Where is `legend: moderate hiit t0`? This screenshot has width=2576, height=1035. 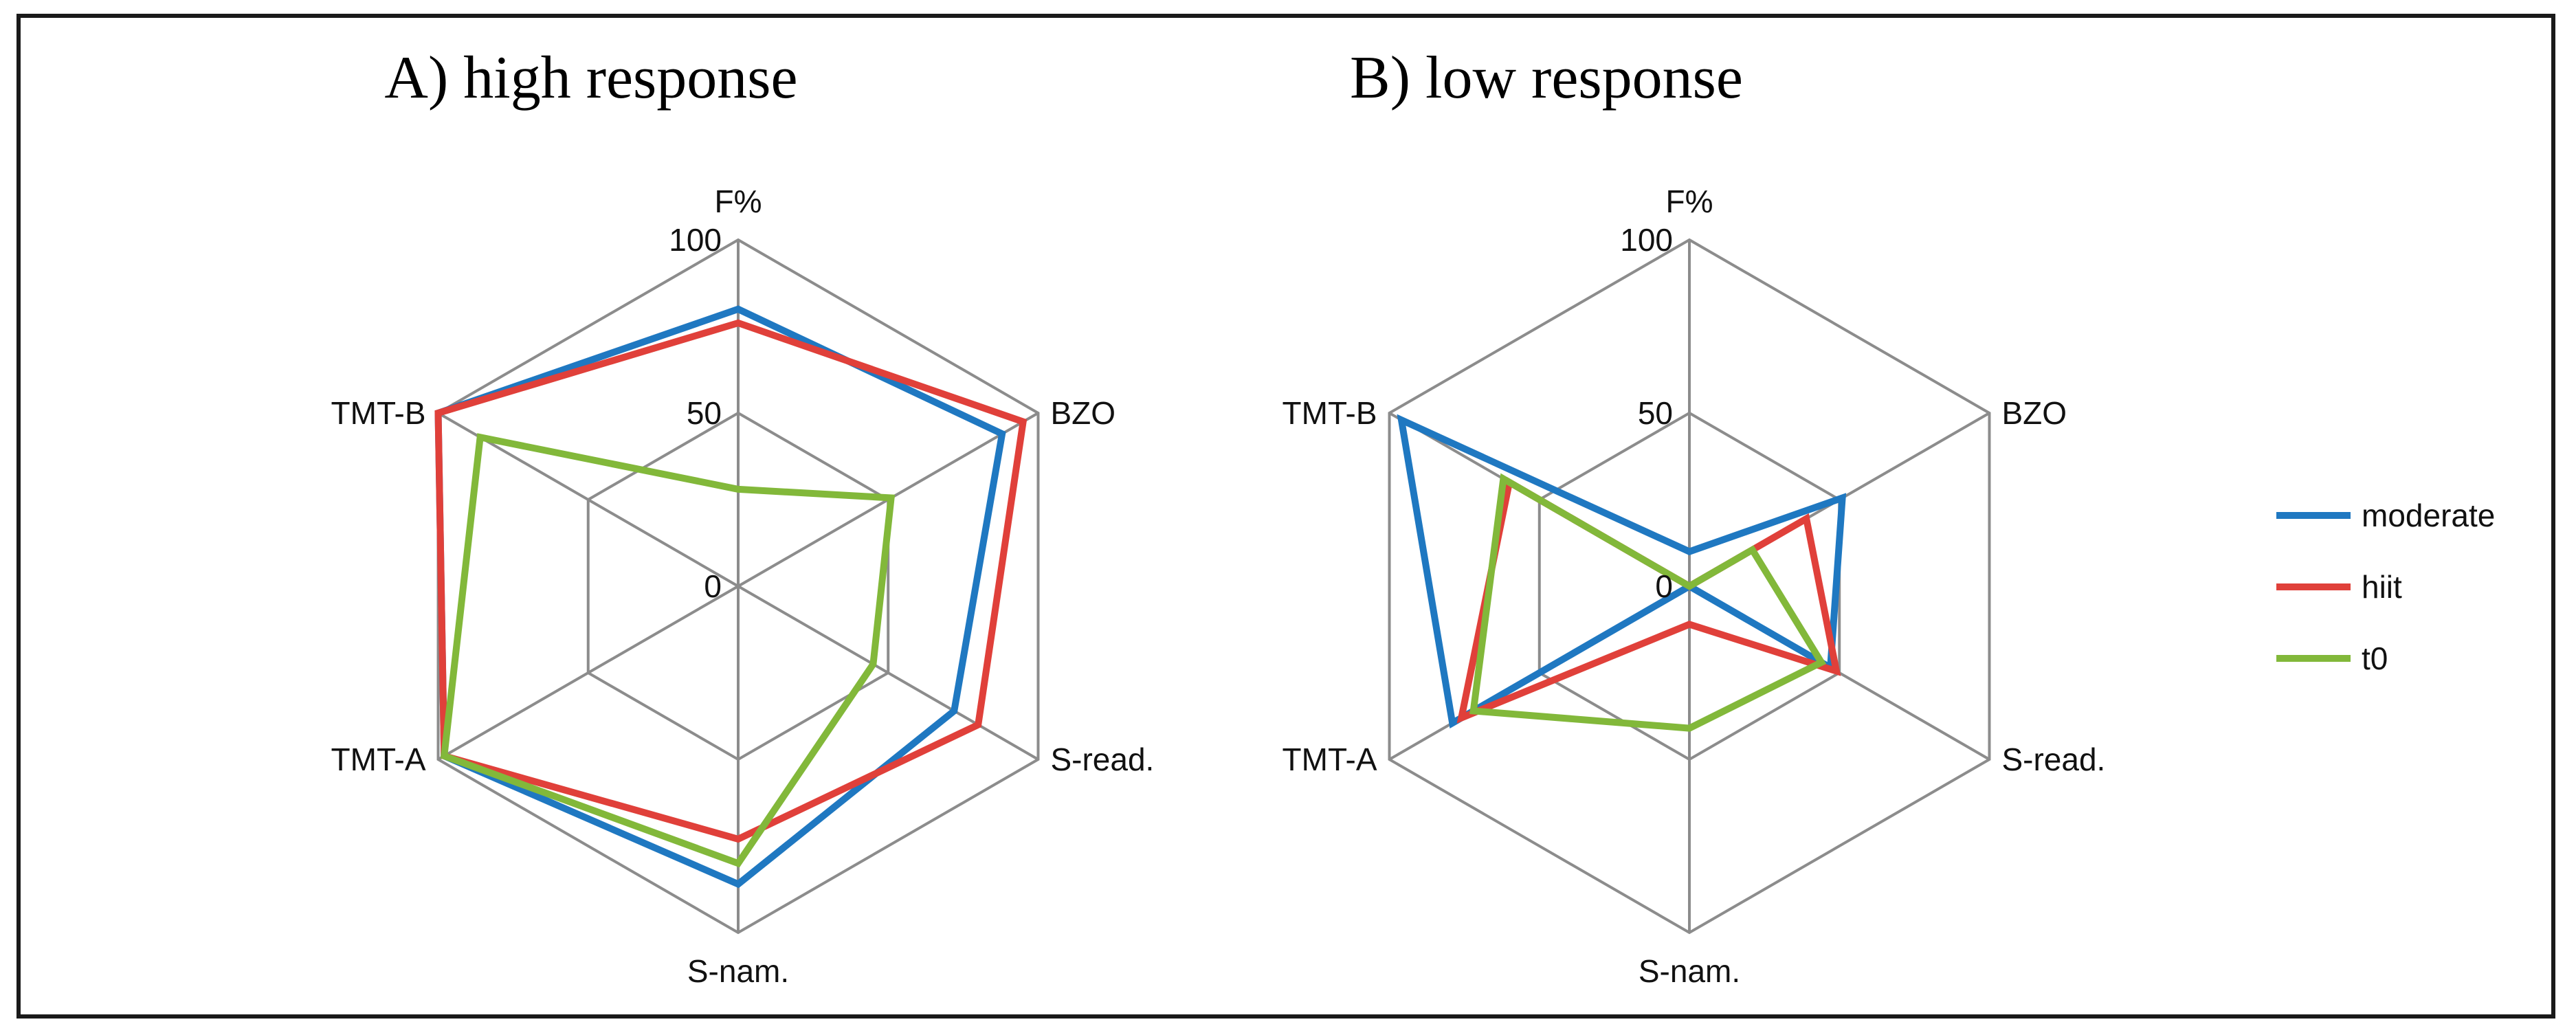 legend: moderate hiit t0 is located at coordinates (2385, 587).